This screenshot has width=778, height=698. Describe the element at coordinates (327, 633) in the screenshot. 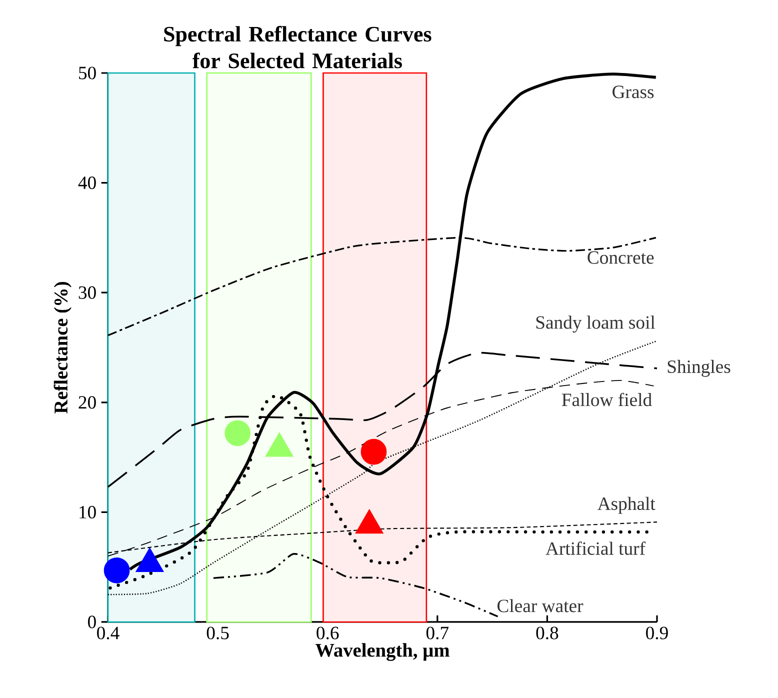

I see `x-tick-label: 0.6` at that location.